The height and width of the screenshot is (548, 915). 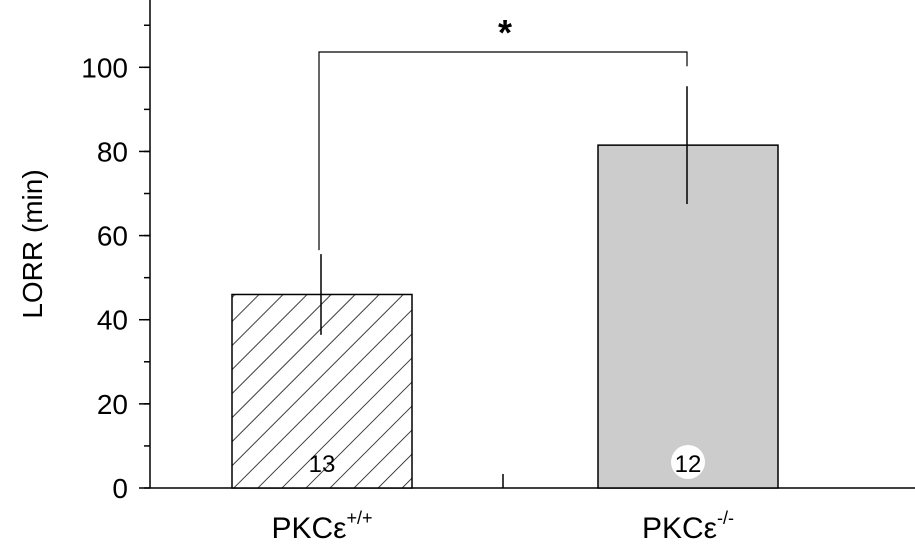 I want to click on n-label-bg, so click(x=688, y=462).